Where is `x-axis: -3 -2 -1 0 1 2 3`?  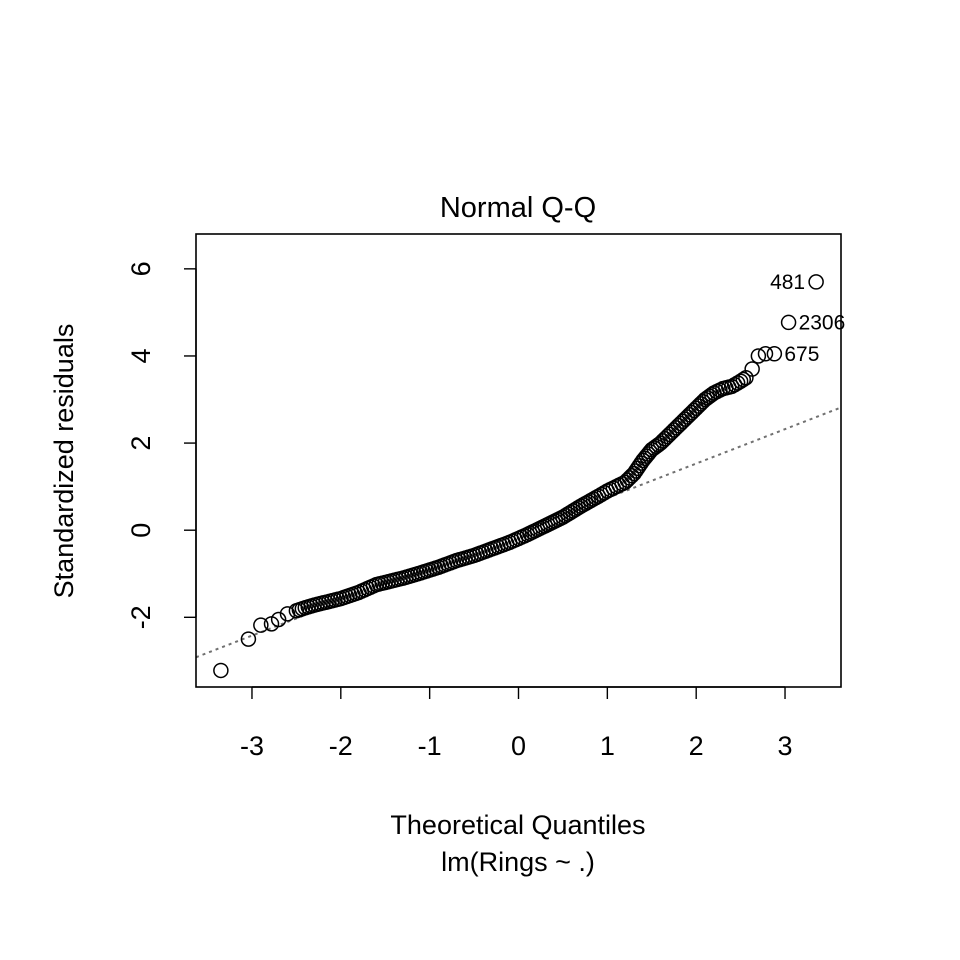 x-axis: -3 -2 -1 0 1 2 3 is located at coordinates (516, 723).